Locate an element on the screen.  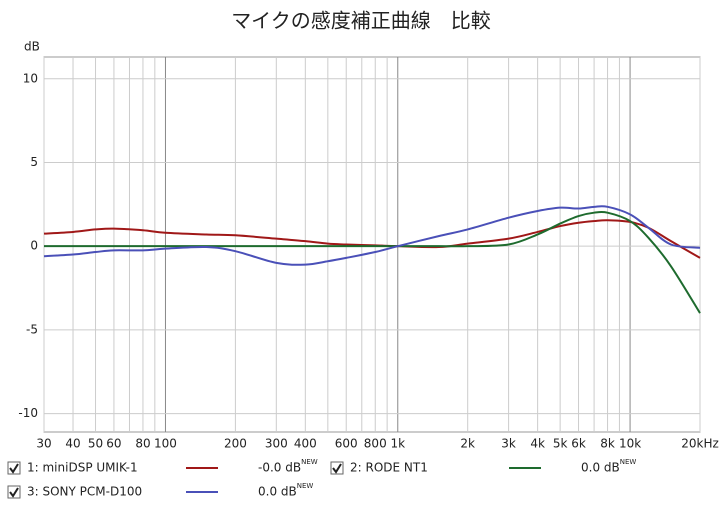
y-tick-label: -5 is located at coordinates (32, 329).